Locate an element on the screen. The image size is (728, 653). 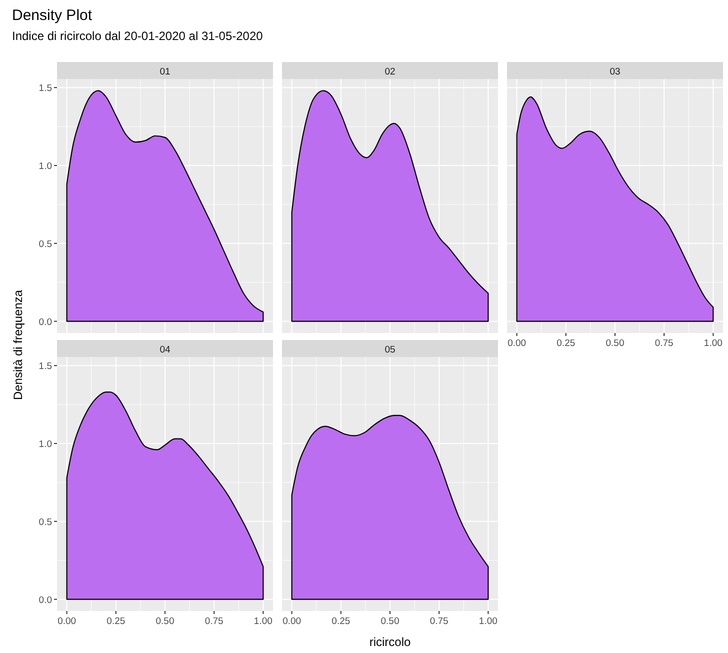
chart-title: 04 is located at coordinates (165, 350).